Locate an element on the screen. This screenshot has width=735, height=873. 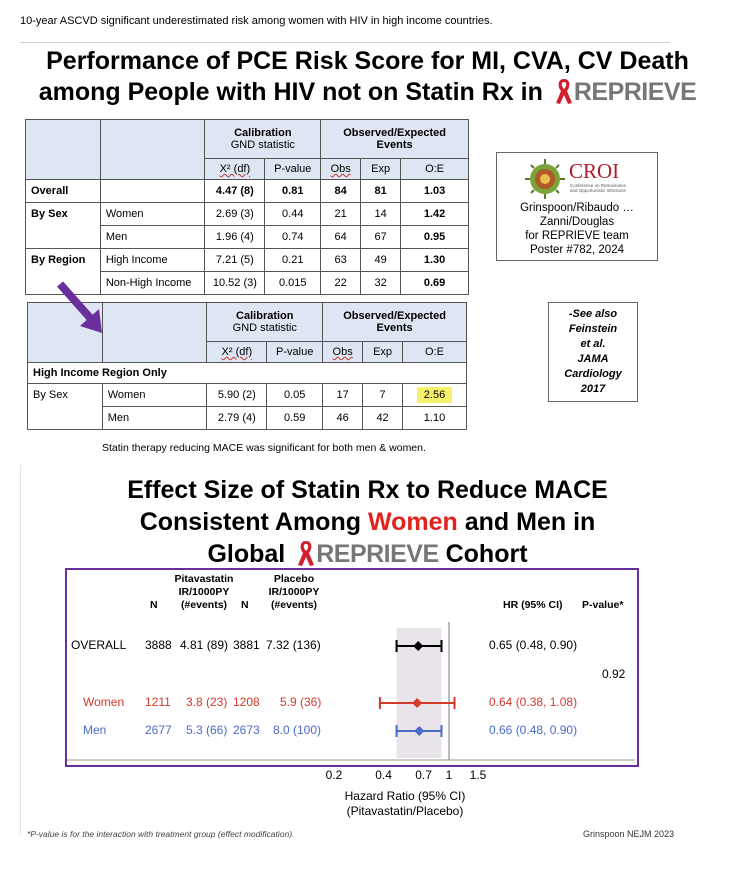
gnd-subheader: GND statistic is located at coordinates (264, 328).